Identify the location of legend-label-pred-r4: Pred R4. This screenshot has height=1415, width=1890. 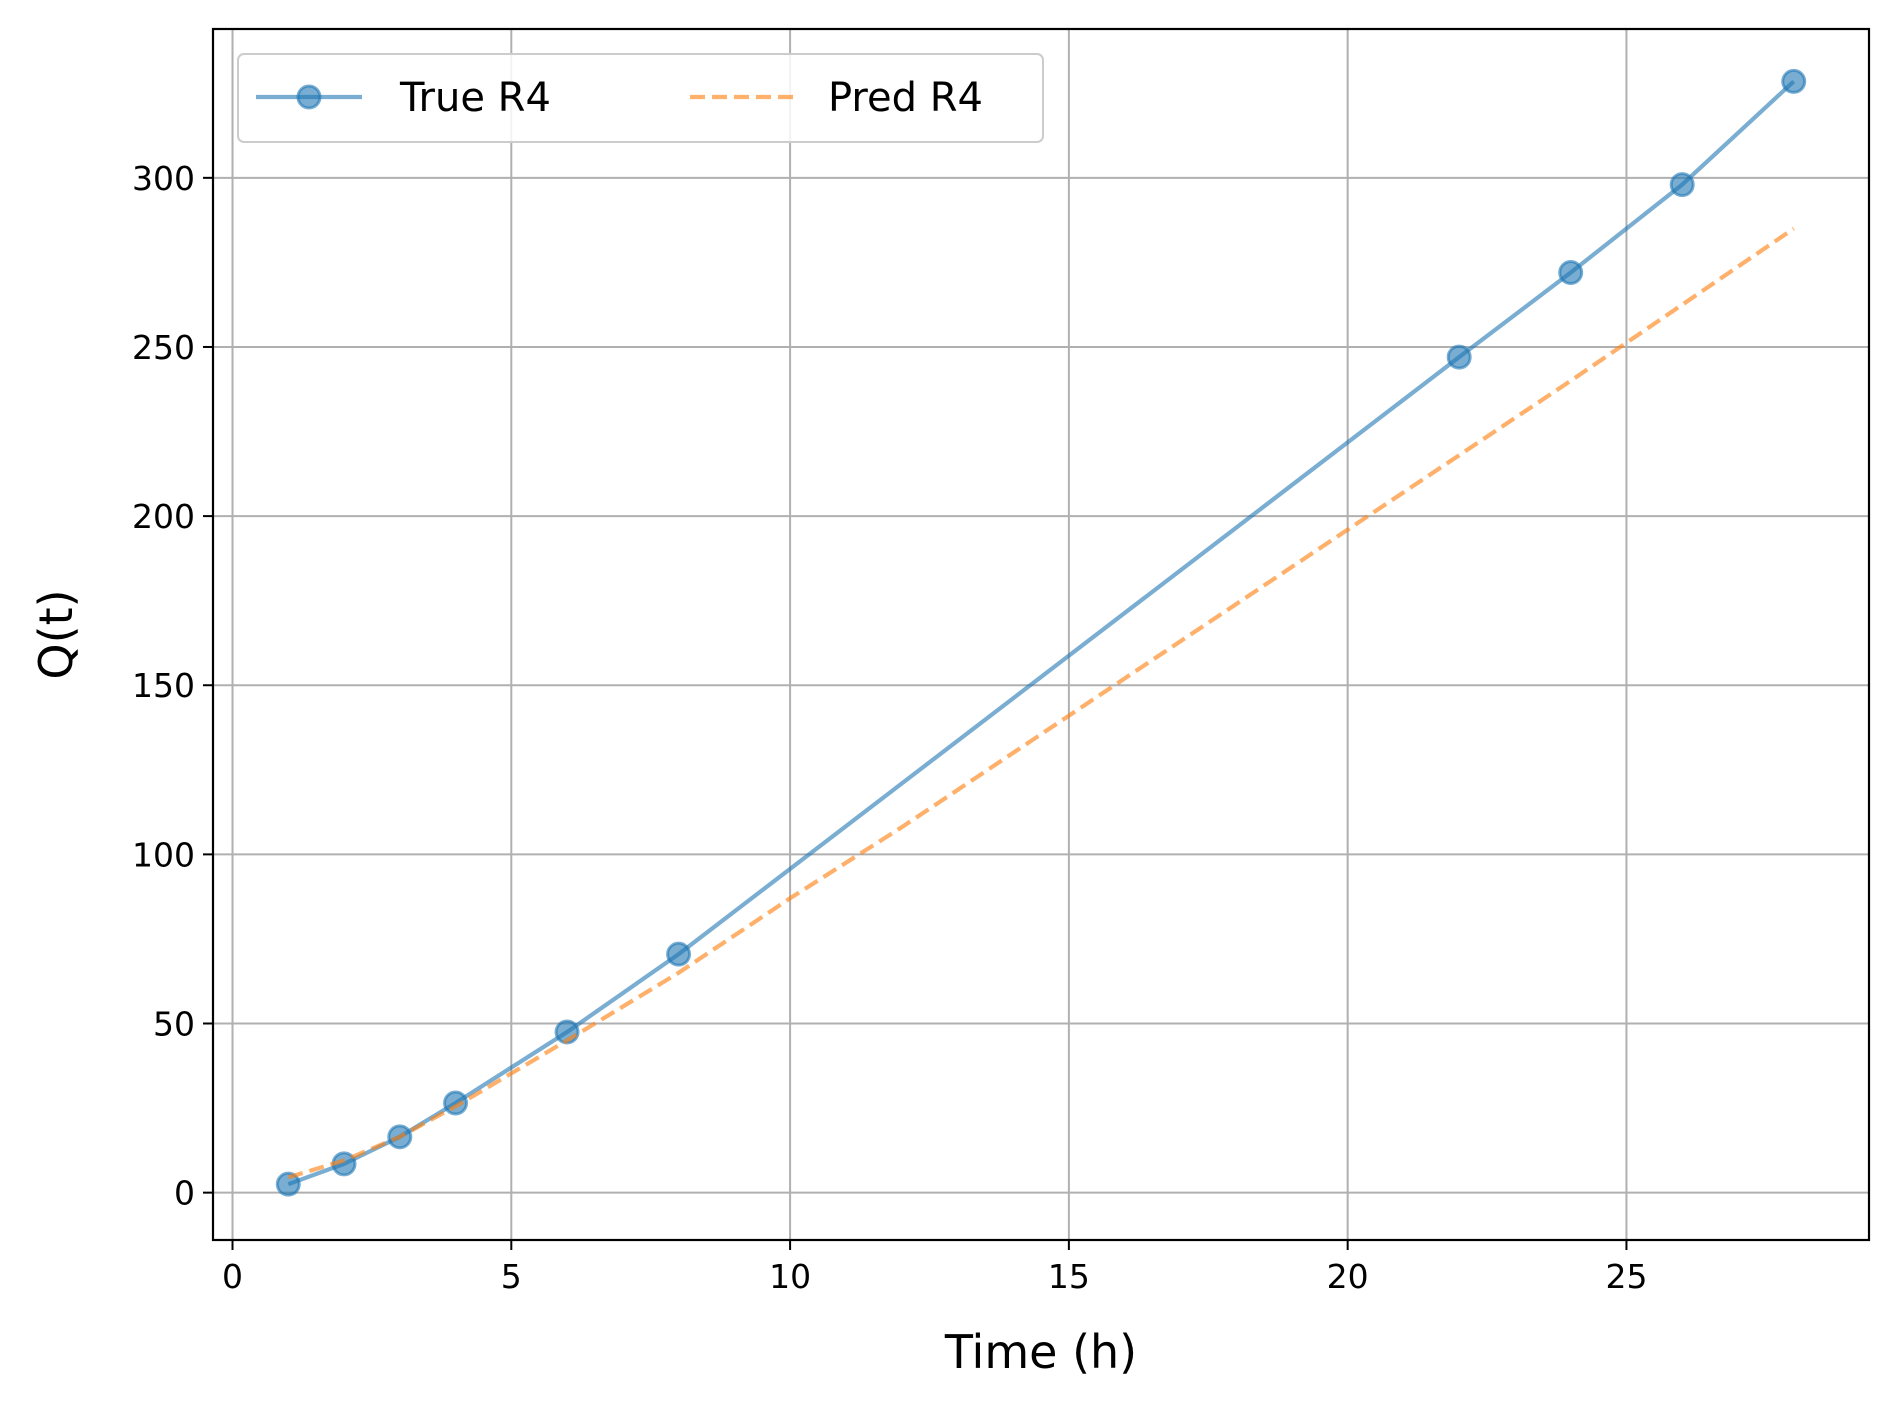
(905, 98).